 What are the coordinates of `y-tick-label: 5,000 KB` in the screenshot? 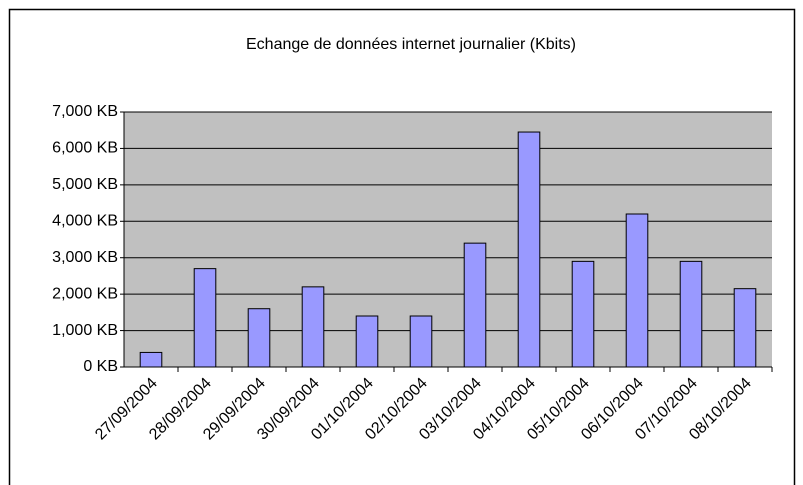 It's located at (85, 184).